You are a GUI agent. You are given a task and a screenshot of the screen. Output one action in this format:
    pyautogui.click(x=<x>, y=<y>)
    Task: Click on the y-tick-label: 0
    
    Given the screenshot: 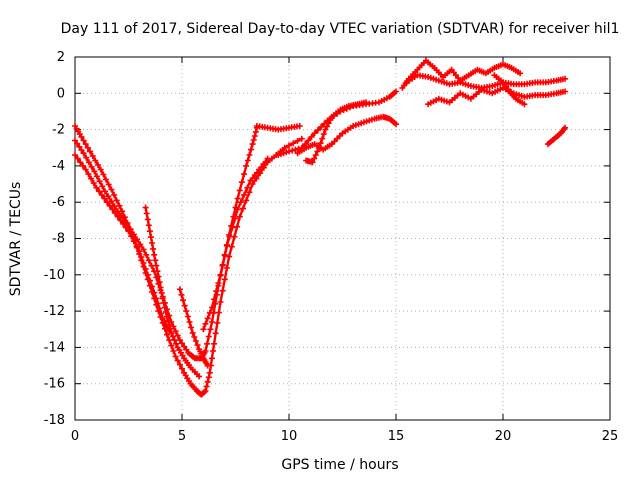 What is the action you would take?
    pyautogui.click(x=61, y=93)
    